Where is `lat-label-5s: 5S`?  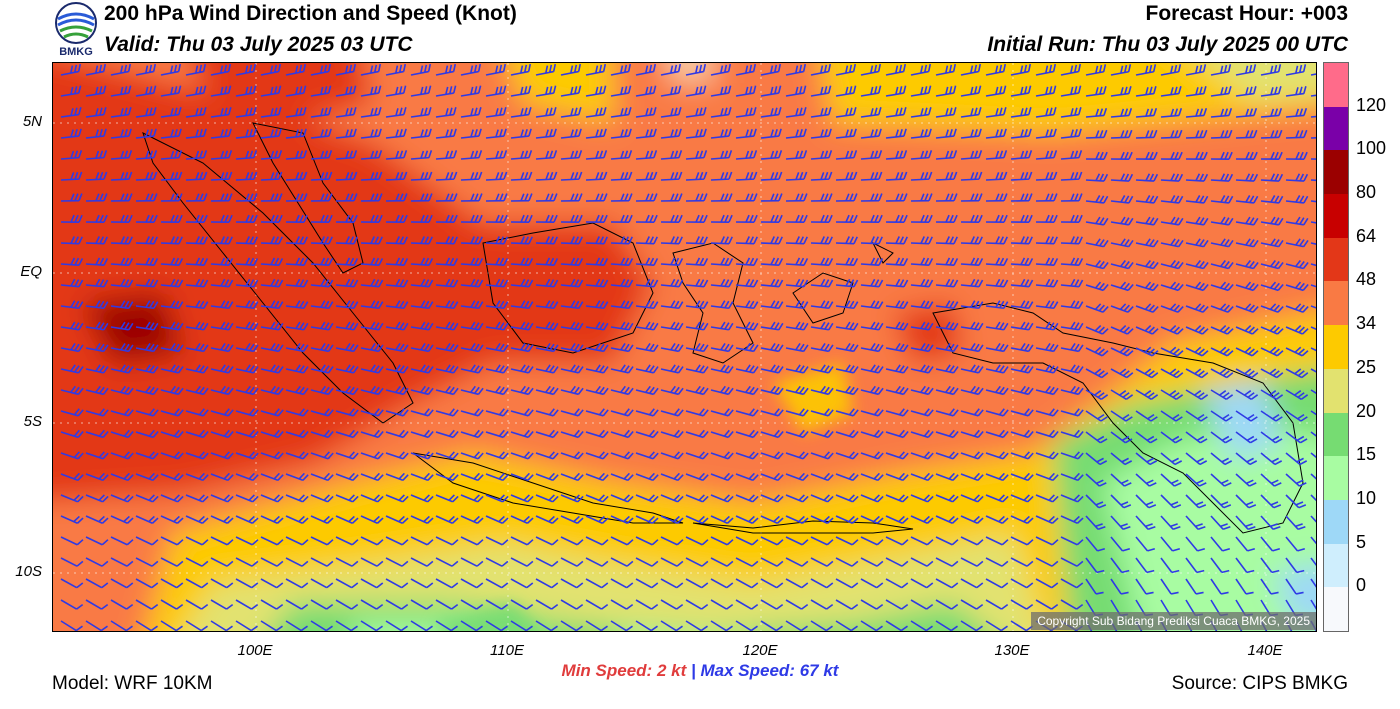 lat-label-5s: 5S is located at coordinates (32, 421).